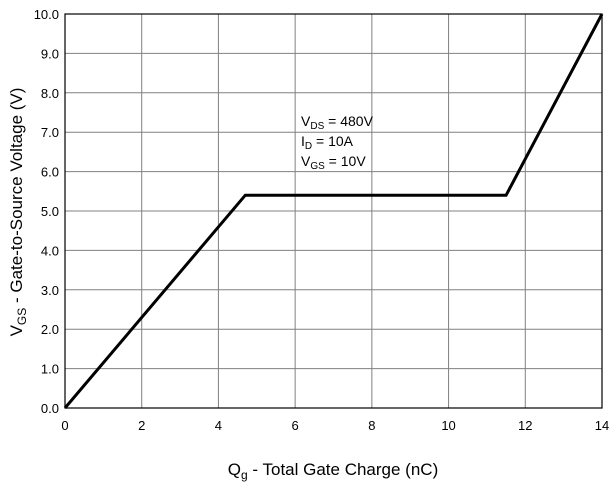 The height and width of the screenshot is (482, 611). Describe the element at coordinates (50, 329) in the screenshot. I see `y-tick-label: 2.0` at that location.